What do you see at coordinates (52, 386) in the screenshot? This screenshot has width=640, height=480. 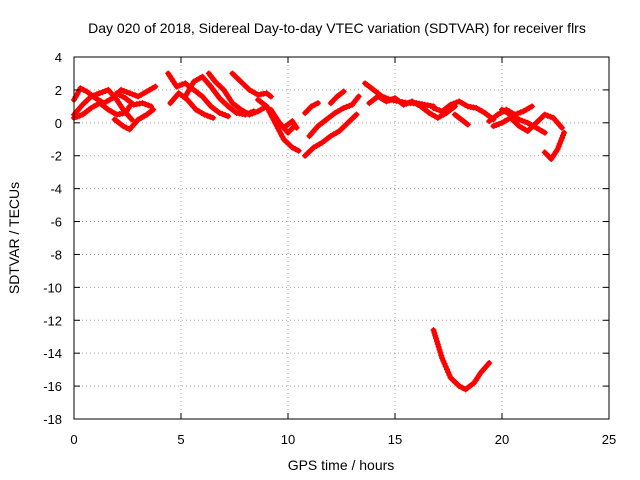 I see `y-tick-label: -16` at bounding box center [52, 386].